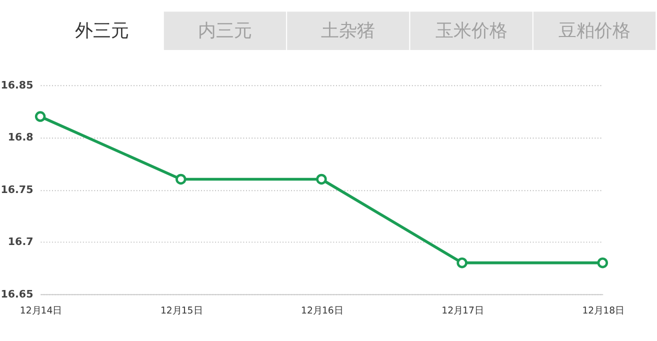 The height and width of the screenshot is (341, 657). I want to click on text: 内三元, so click(225, 31).